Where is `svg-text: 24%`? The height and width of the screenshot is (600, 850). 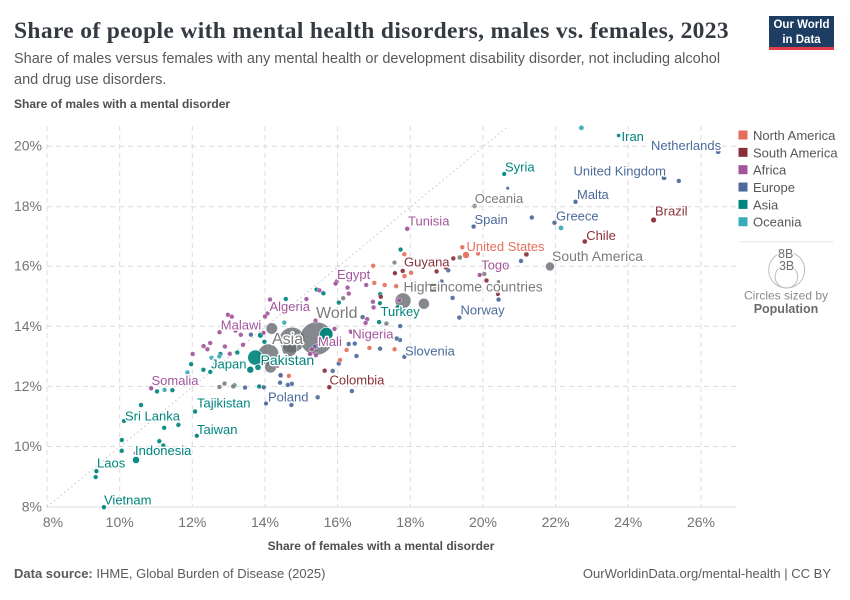
svg-text: 24% is located at coordinates (628, 522).